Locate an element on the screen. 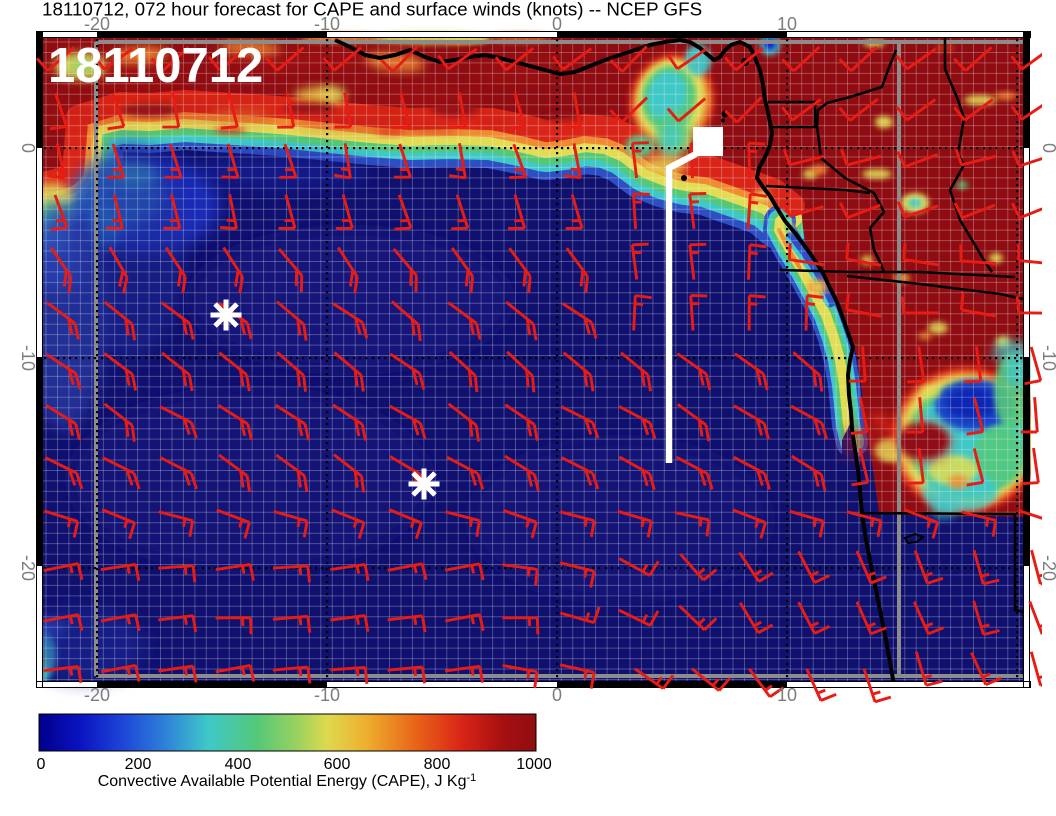 This screenshot has width=1056, height=816. svg-text: 600 is located at coordinates (337, 764).